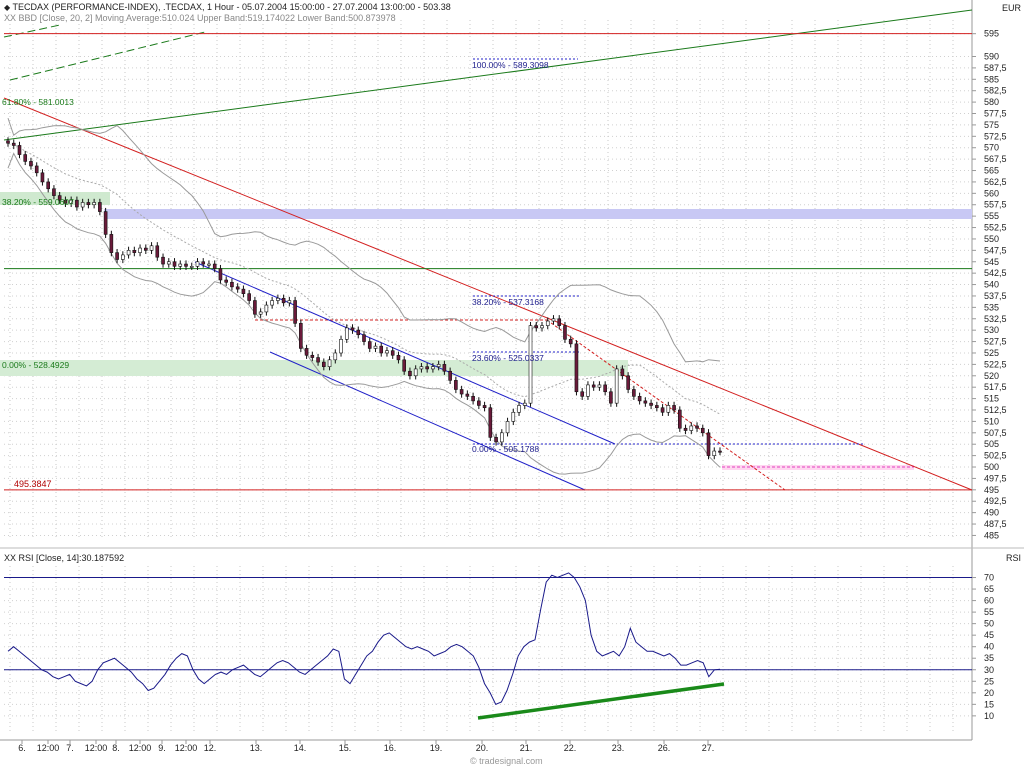 The image size is (1024, 768). Describe the element at coordinates (991, 467) in the screenshot. I see `price-tick-label: 500` at that location.